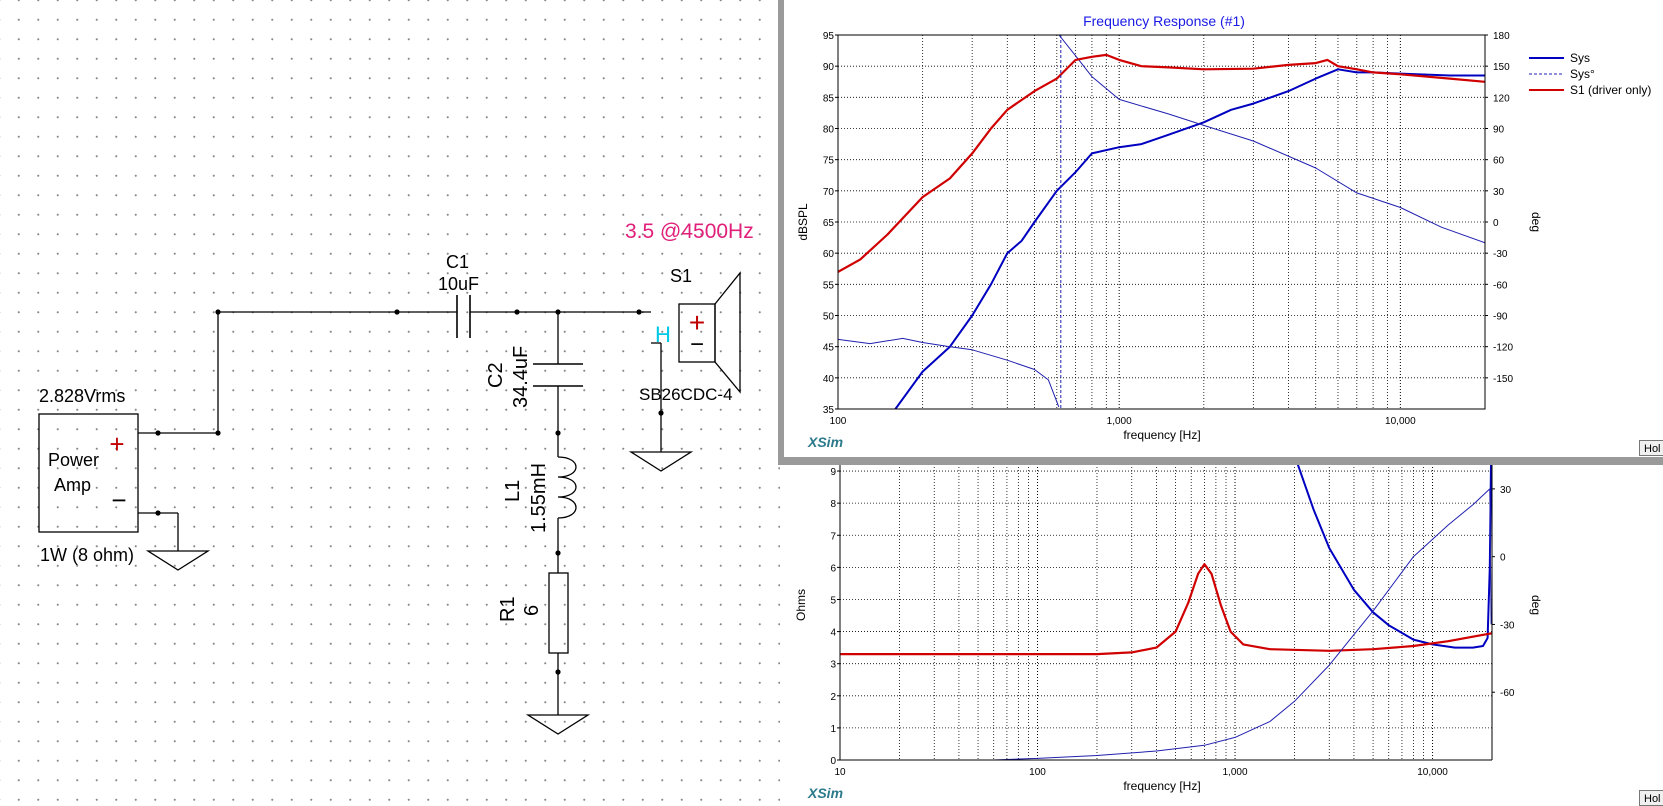 This screenshot has height=806, width=1663. I want to click on fr-y-tick-labels: 35 40 45 50 55 60 65 70 75 80 85 90 95, so click(830, 223).